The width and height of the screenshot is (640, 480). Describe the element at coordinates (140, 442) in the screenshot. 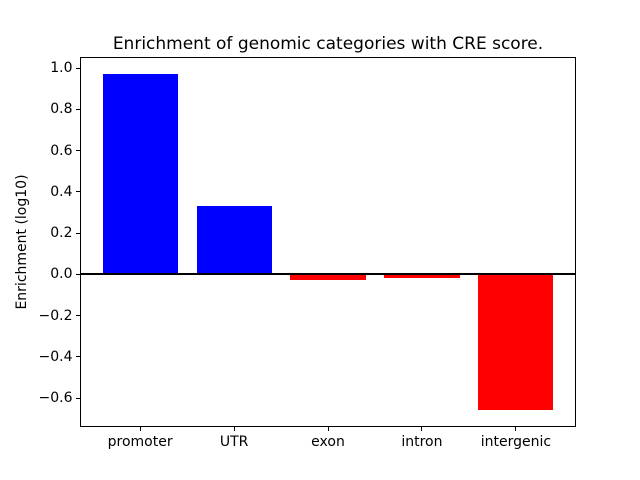

I see `x-tick-label-promoter: promoter` at that location.